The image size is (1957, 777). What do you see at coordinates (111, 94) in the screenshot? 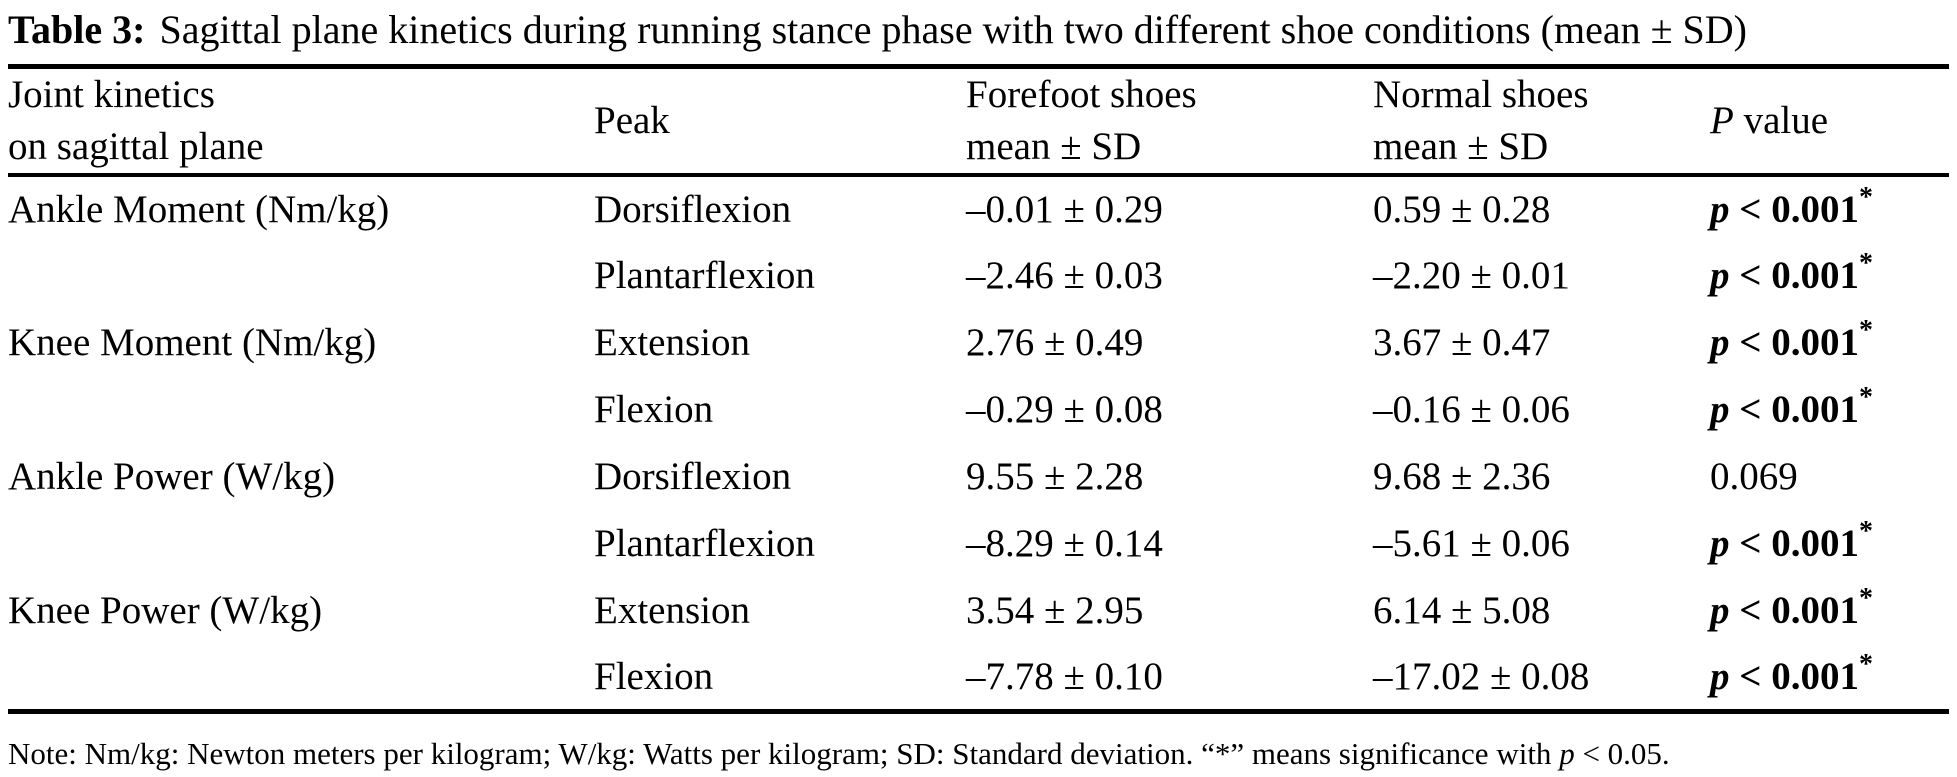
I see `header-joint-line1: Joint kinetics` at bounding box center [111, 94].